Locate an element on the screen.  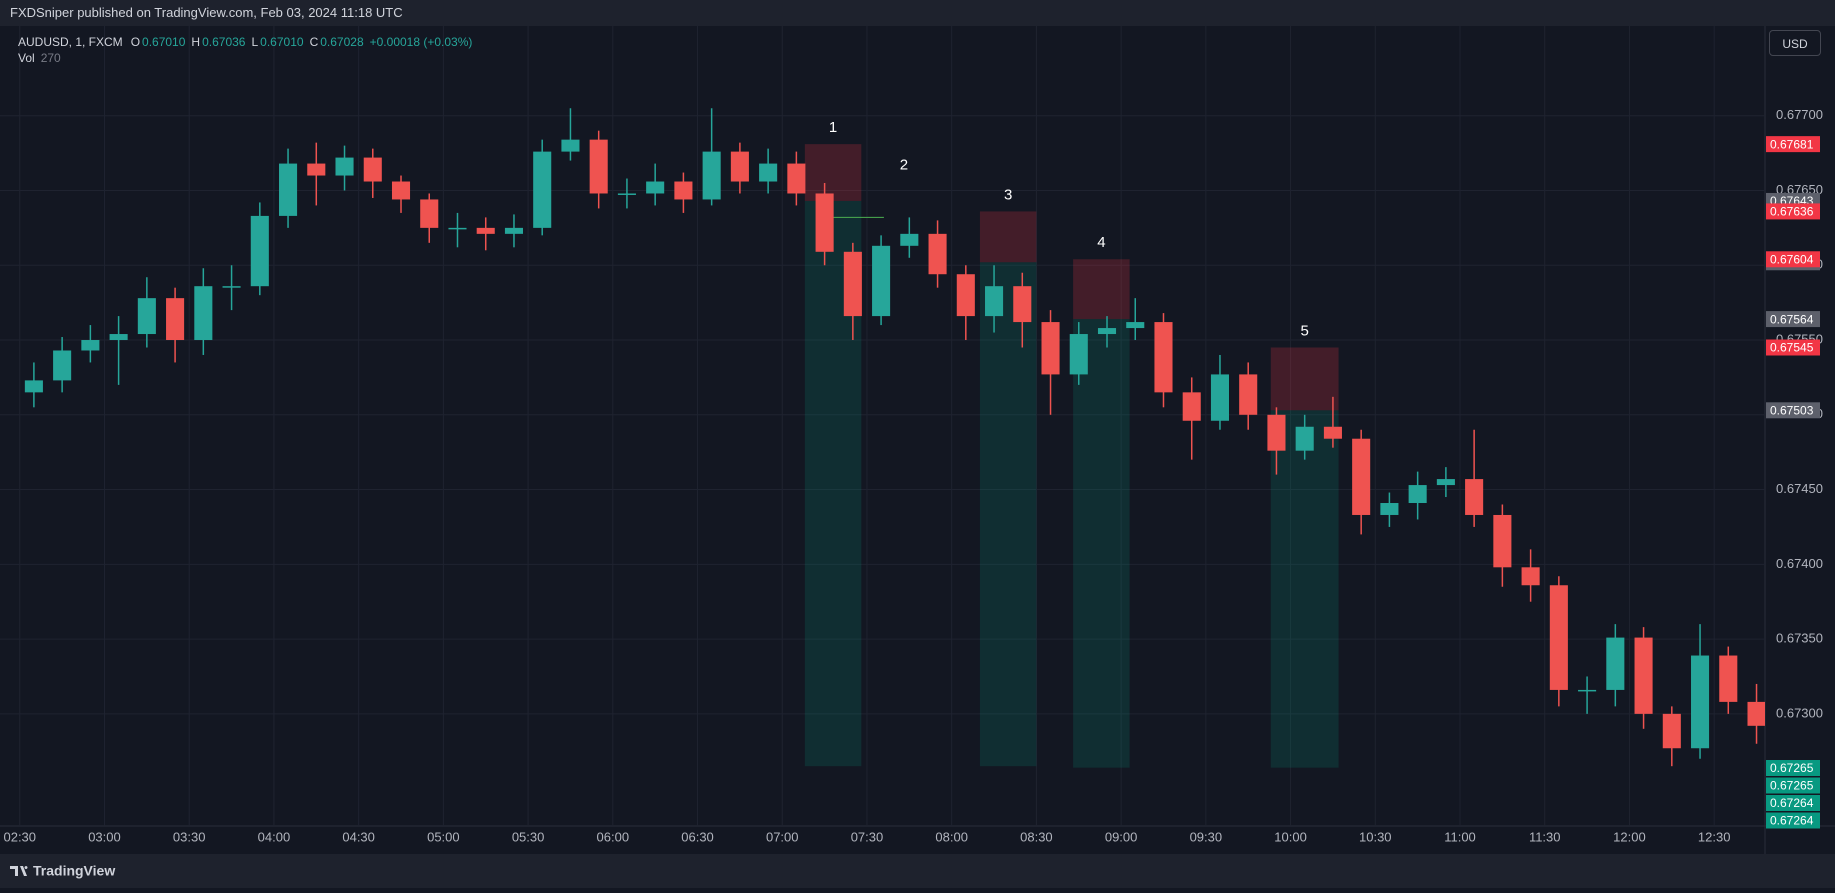
ohlc: O 0.67010 H 0.67036 L 0.67010 C 0.67028 is located at coordinates (250, 42).